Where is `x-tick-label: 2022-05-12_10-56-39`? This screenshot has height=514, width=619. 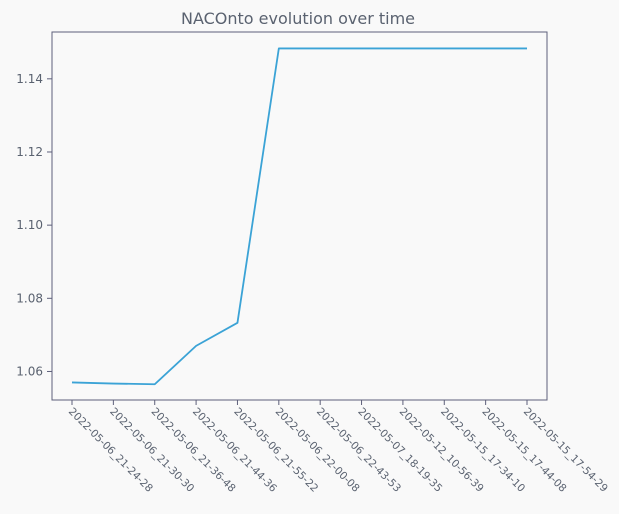 x-tick-label: 2022-05-12_10-56-39 is located at coordinates (441, 450).